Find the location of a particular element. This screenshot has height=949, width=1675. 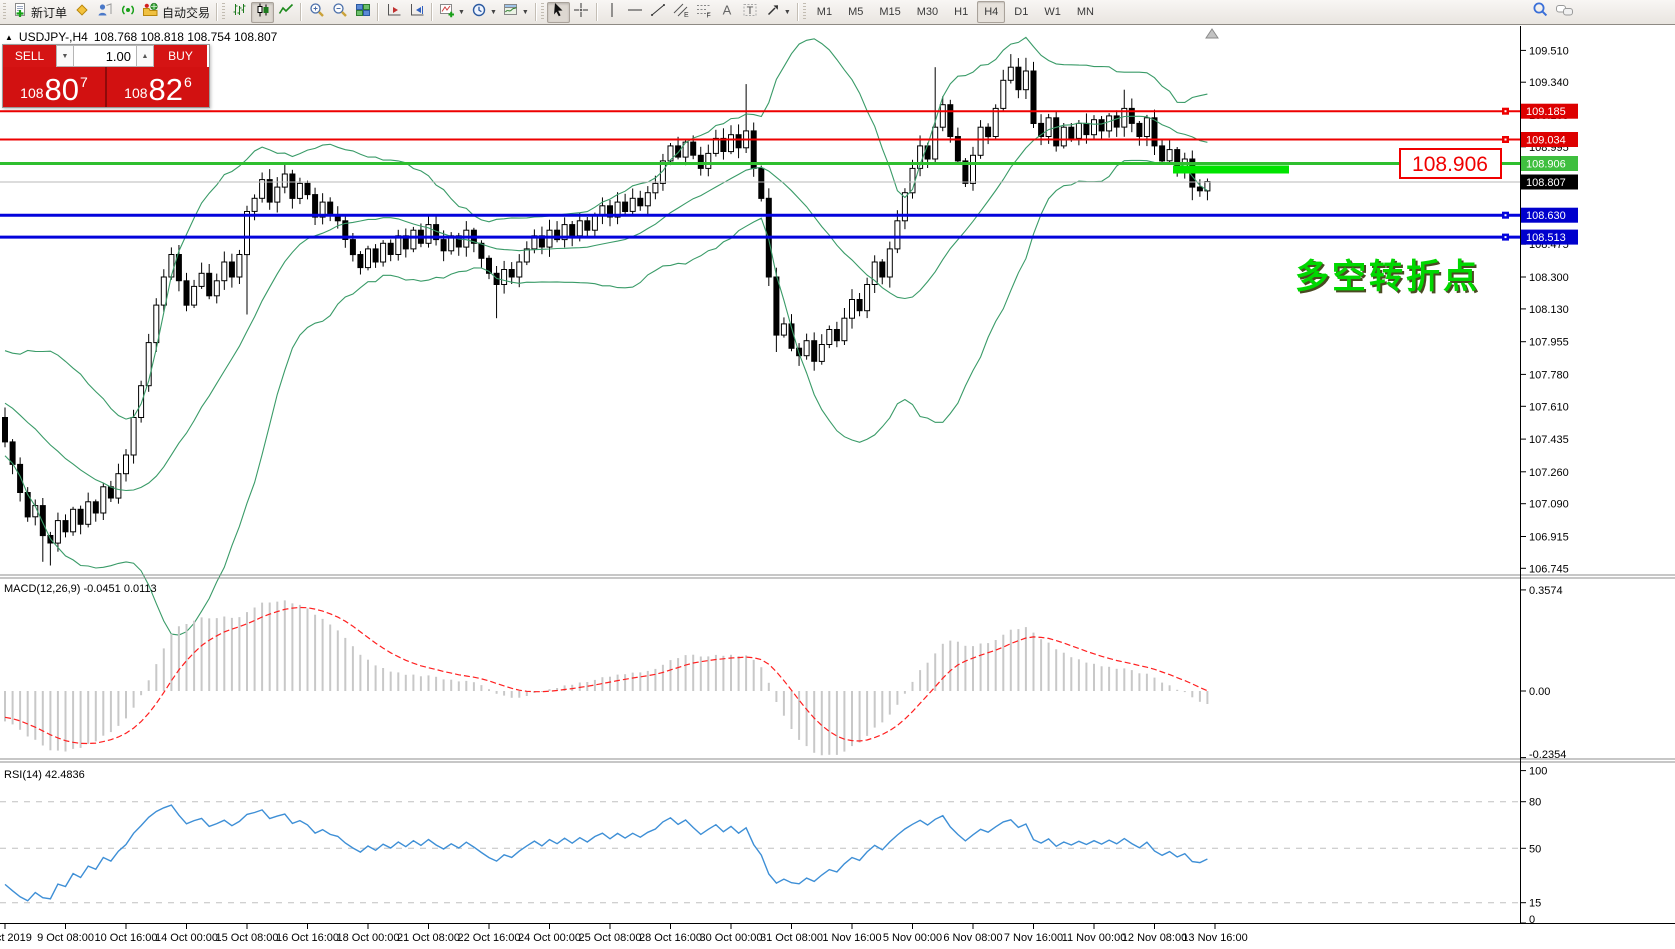

bar-chart-icon is located at coordinates (240, 12).